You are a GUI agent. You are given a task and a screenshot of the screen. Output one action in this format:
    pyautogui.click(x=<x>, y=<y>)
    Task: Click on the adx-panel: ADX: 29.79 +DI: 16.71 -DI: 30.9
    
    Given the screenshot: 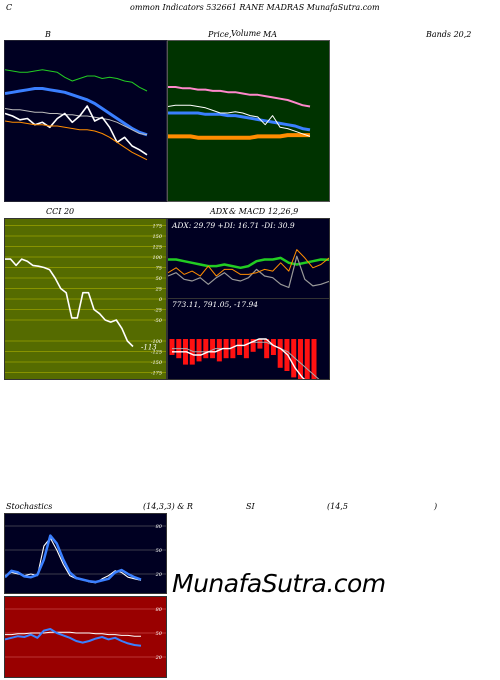 What is the action you would take?
    pyautogui.click(x=248, y=258)
    